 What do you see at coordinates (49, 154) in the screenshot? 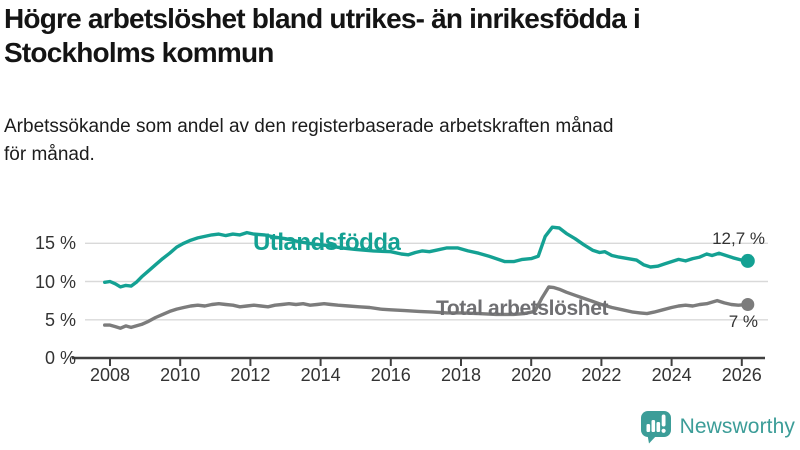
I see `subtitle-line-2: för månad.` at bounding box center [49, 154].